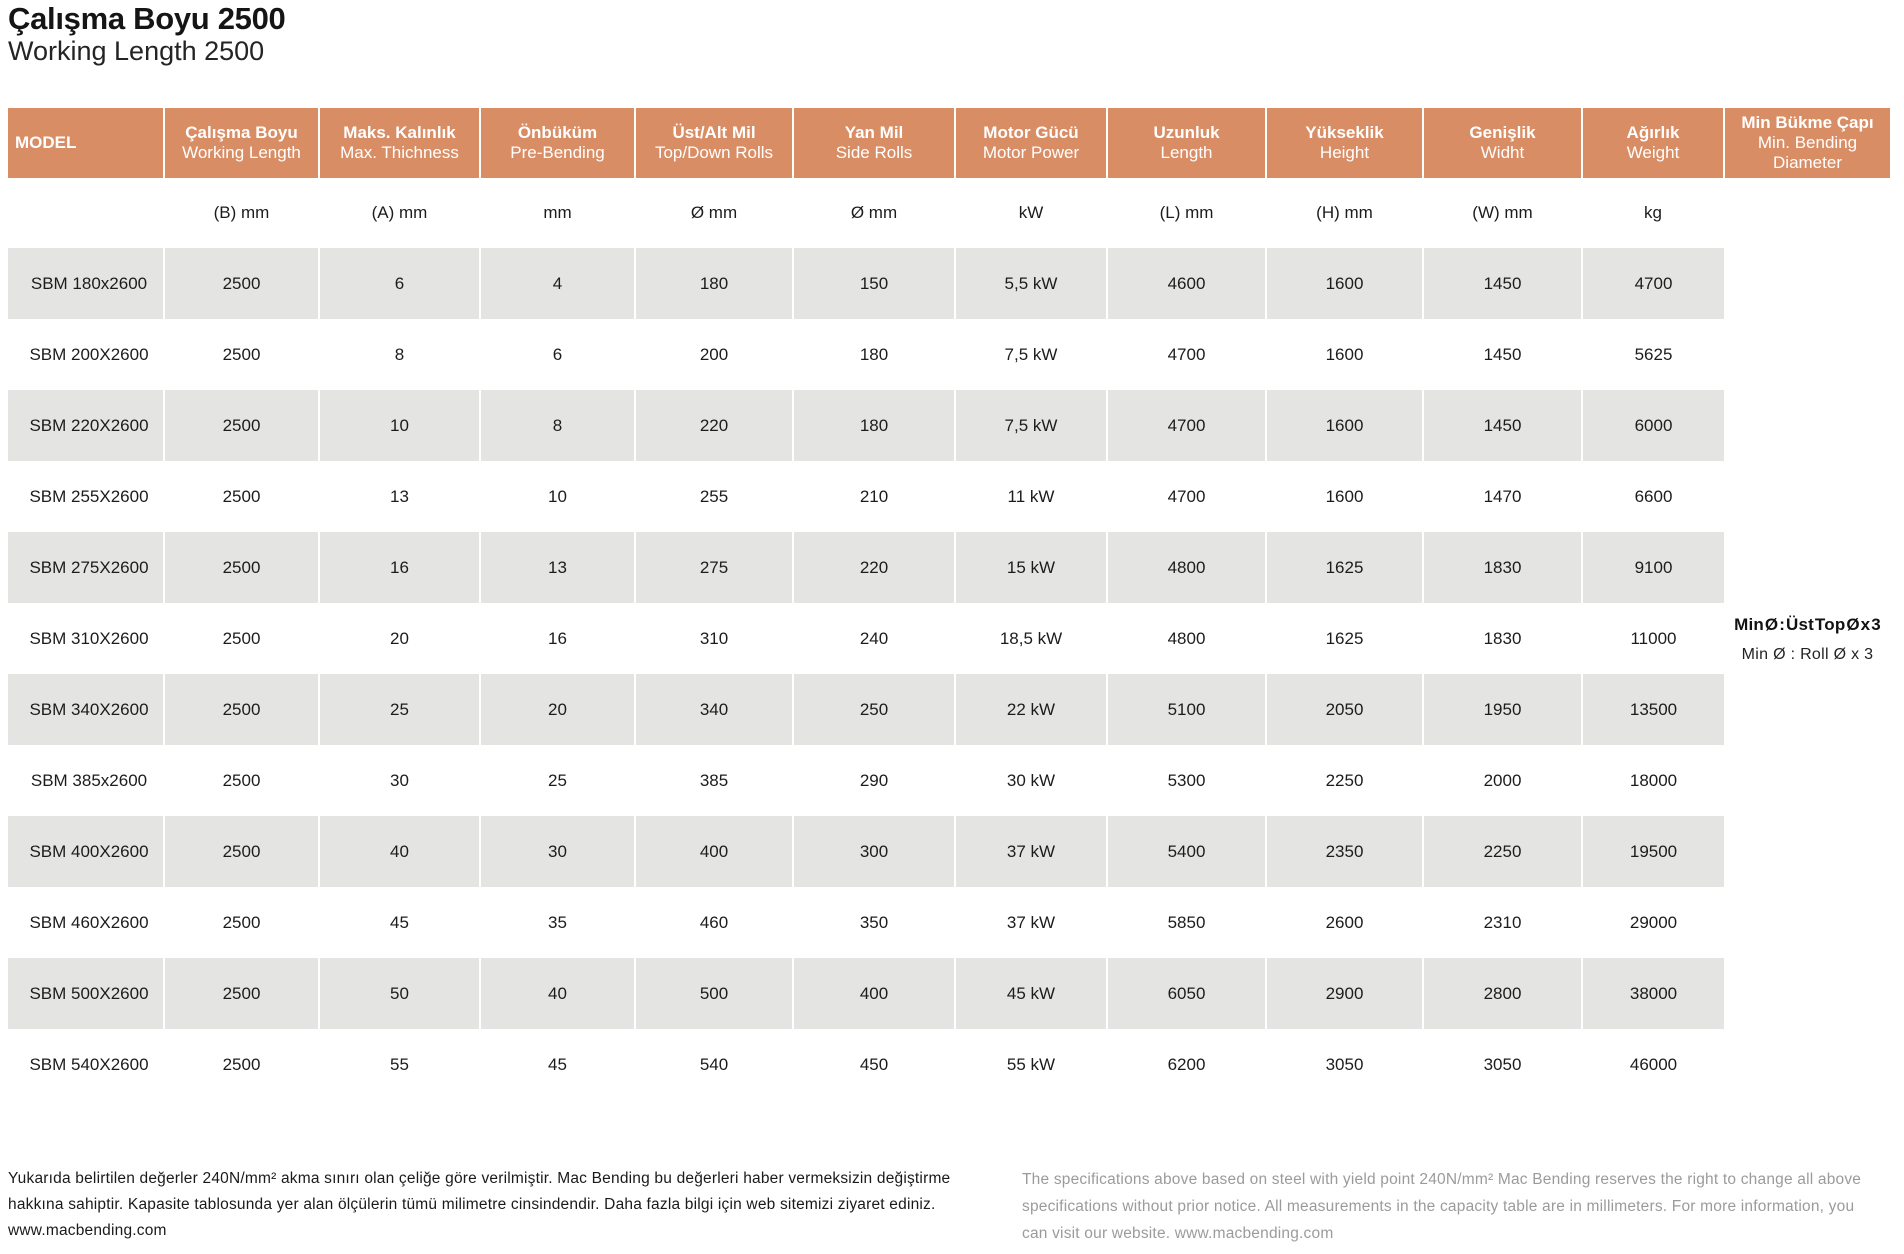 The width and height of the screenshot is (1904, 1254). What do you see at coordinates (1031, 922) in the screenshot?
I see `data-cell-motor-power: 37 kW` at bounding box center [1031, 922].